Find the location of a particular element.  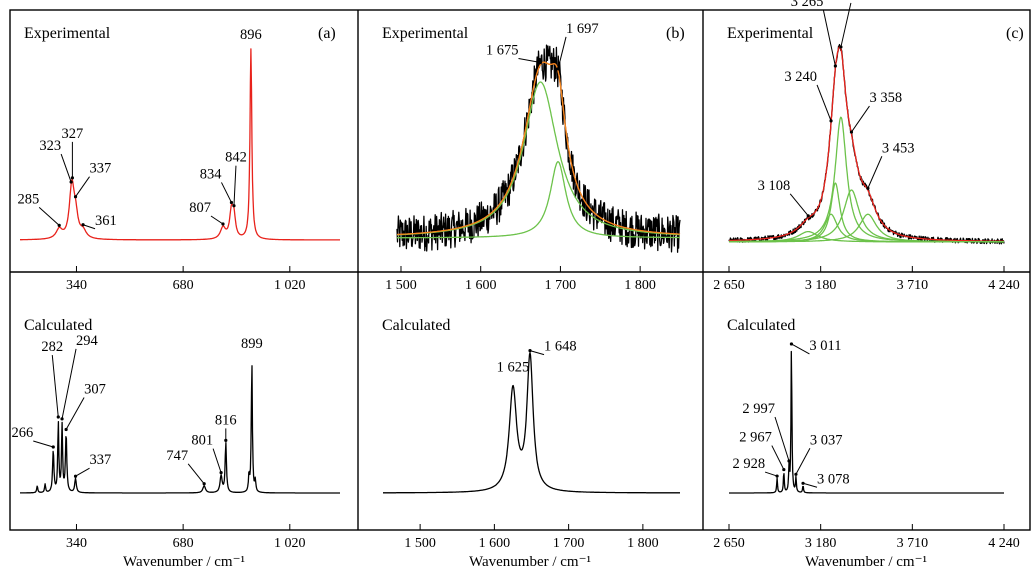

annotation-label-b-exp-0: 1 675 is located at coordinates (502, 51).